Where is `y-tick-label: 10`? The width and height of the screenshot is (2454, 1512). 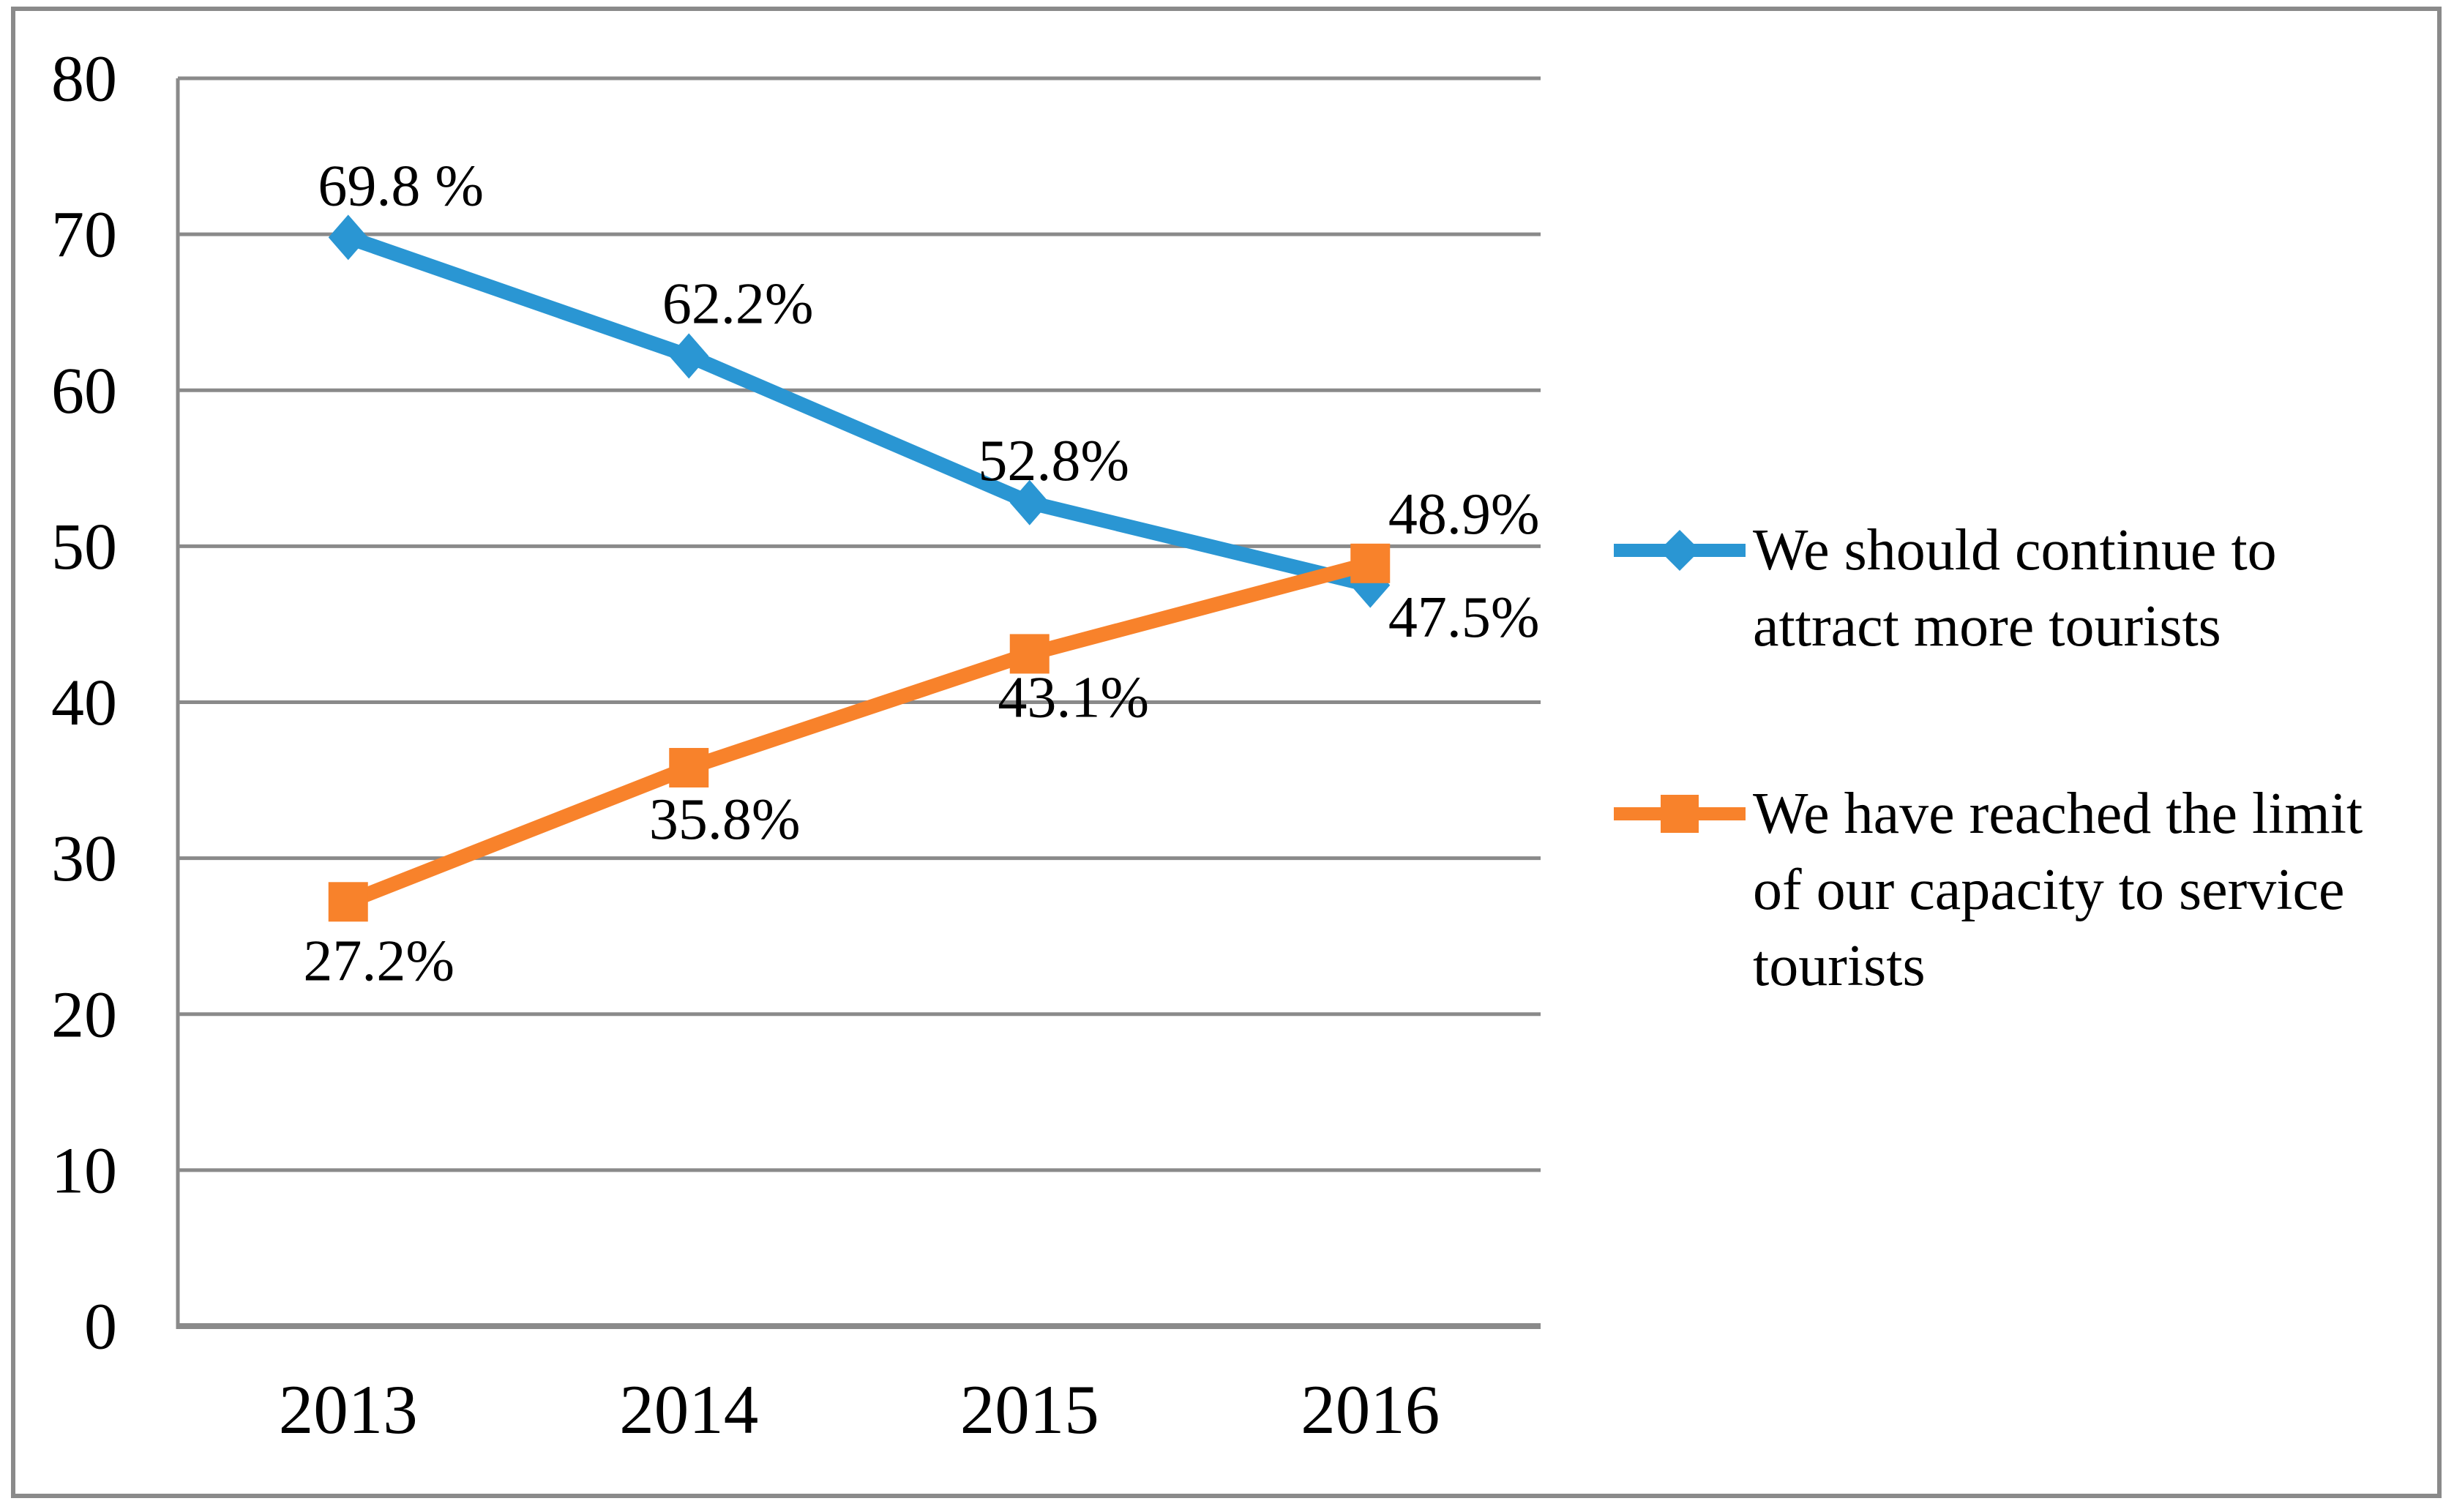
y-tick-label: 10 is located at coordinates (84, 1170).